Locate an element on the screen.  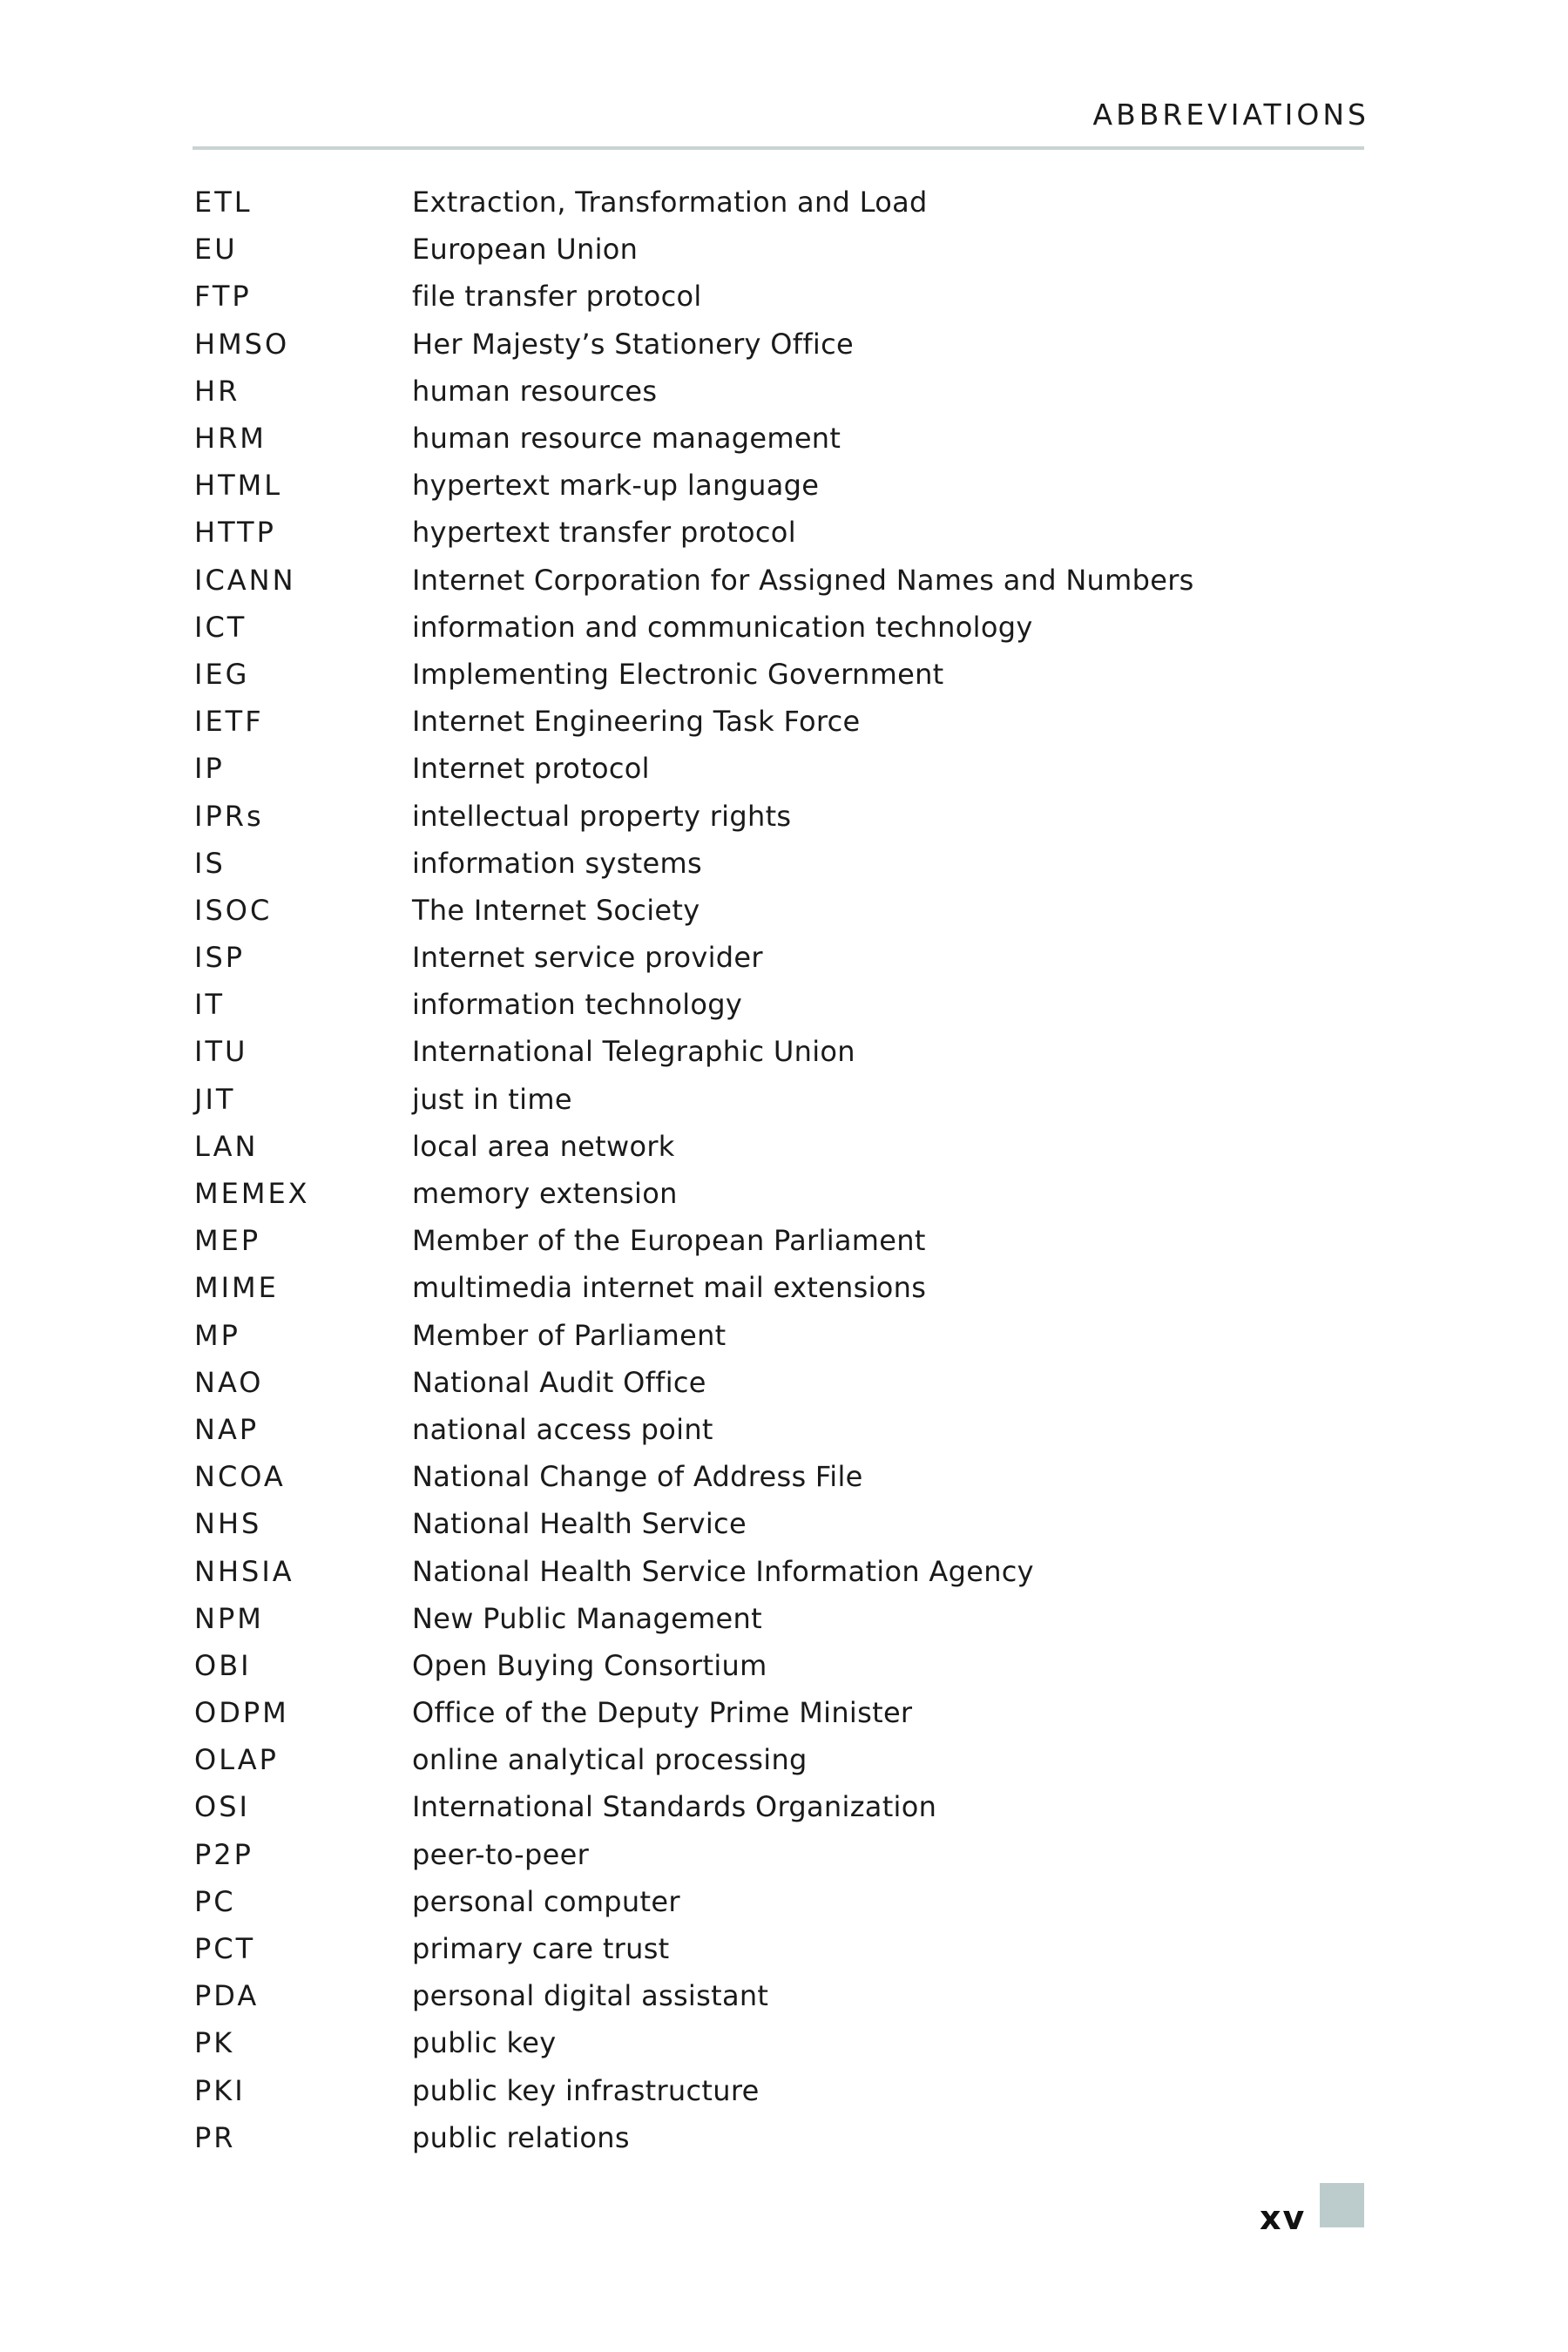
abbreviation-definition: human resources is located at coordinates (535, 391).